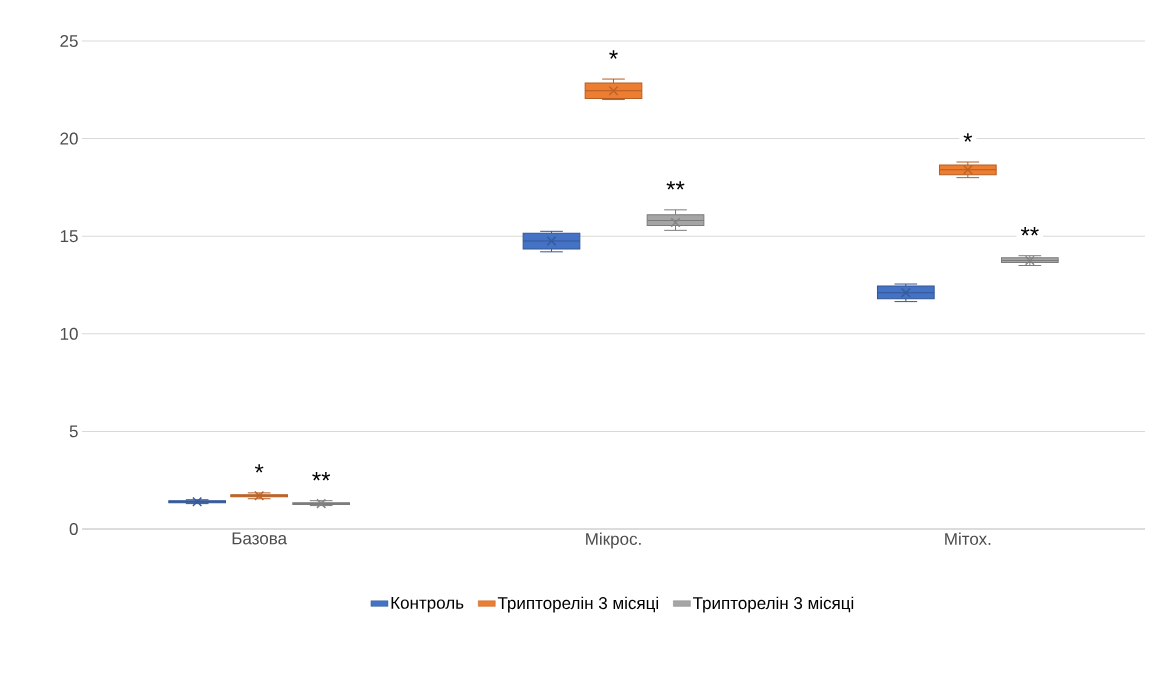  I want to click on y-tick-label: 0, so click(73, 529).